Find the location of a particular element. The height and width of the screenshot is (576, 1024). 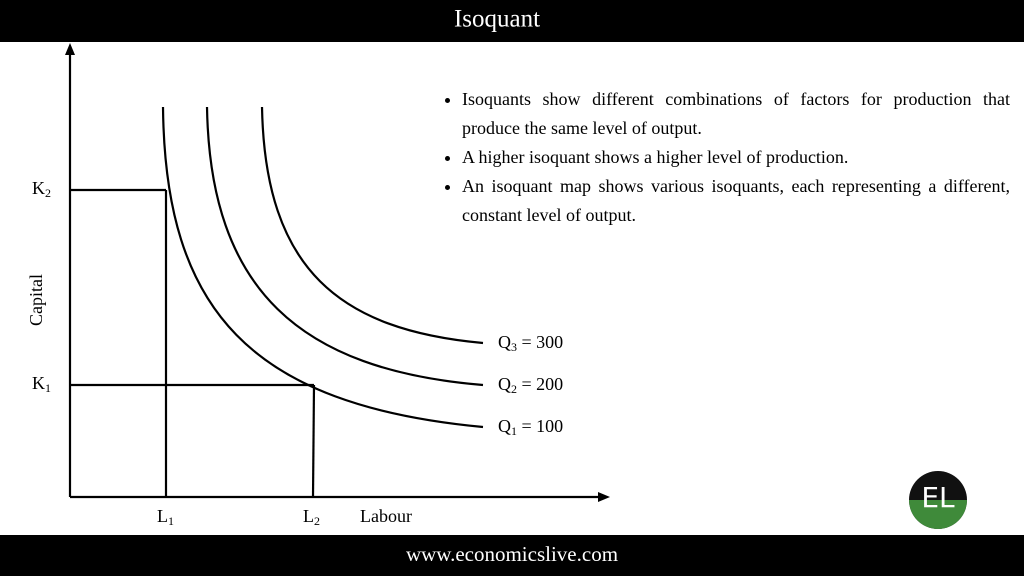

y-mark: K1 is located at coordinates (41, 384).